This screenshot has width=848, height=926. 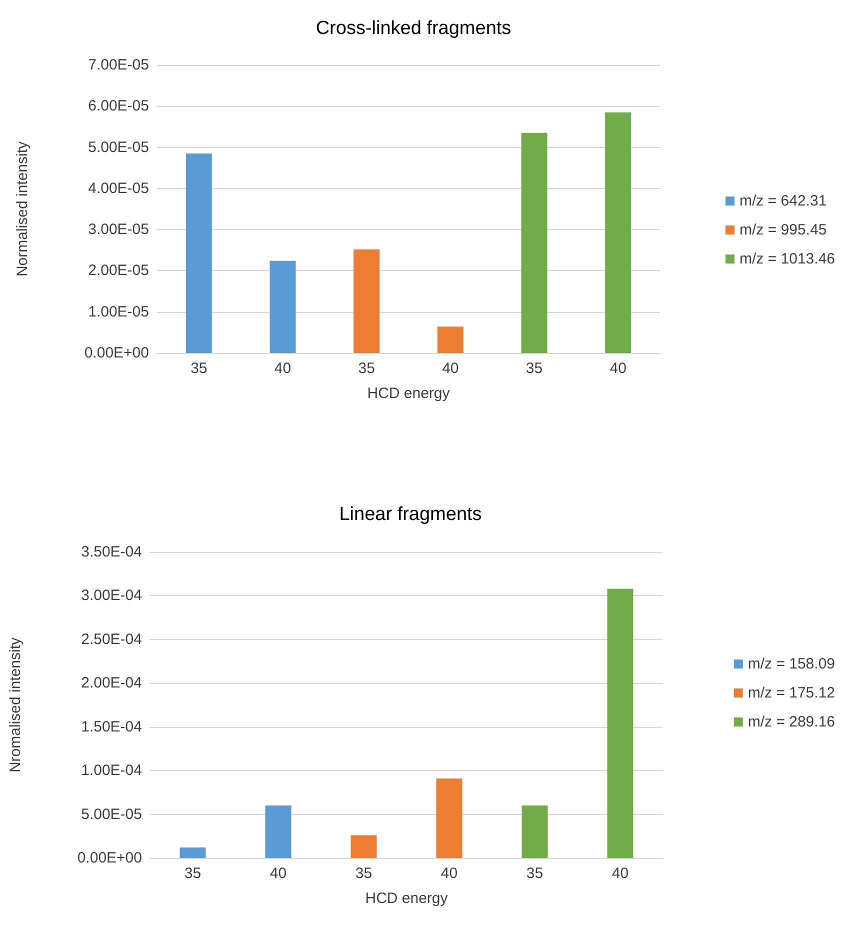 I want to click on chart-title: Cross-linked fragments, so click(x=414, y=28).